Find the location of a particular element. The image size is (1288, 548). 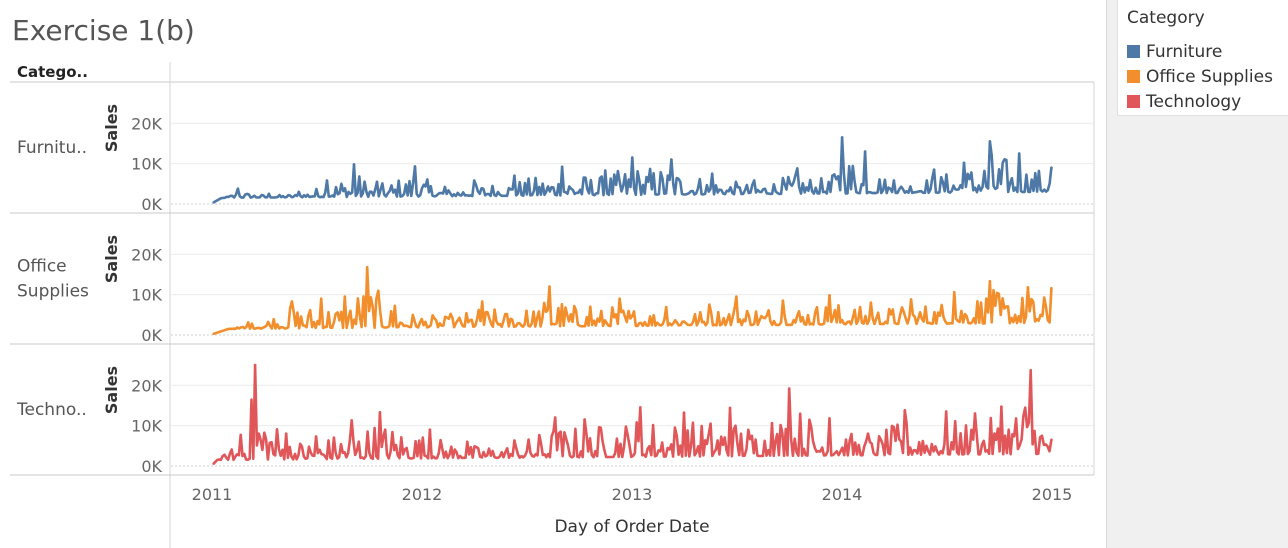

legend-swatch-office-supplies is located at coordinates (1133, 76).